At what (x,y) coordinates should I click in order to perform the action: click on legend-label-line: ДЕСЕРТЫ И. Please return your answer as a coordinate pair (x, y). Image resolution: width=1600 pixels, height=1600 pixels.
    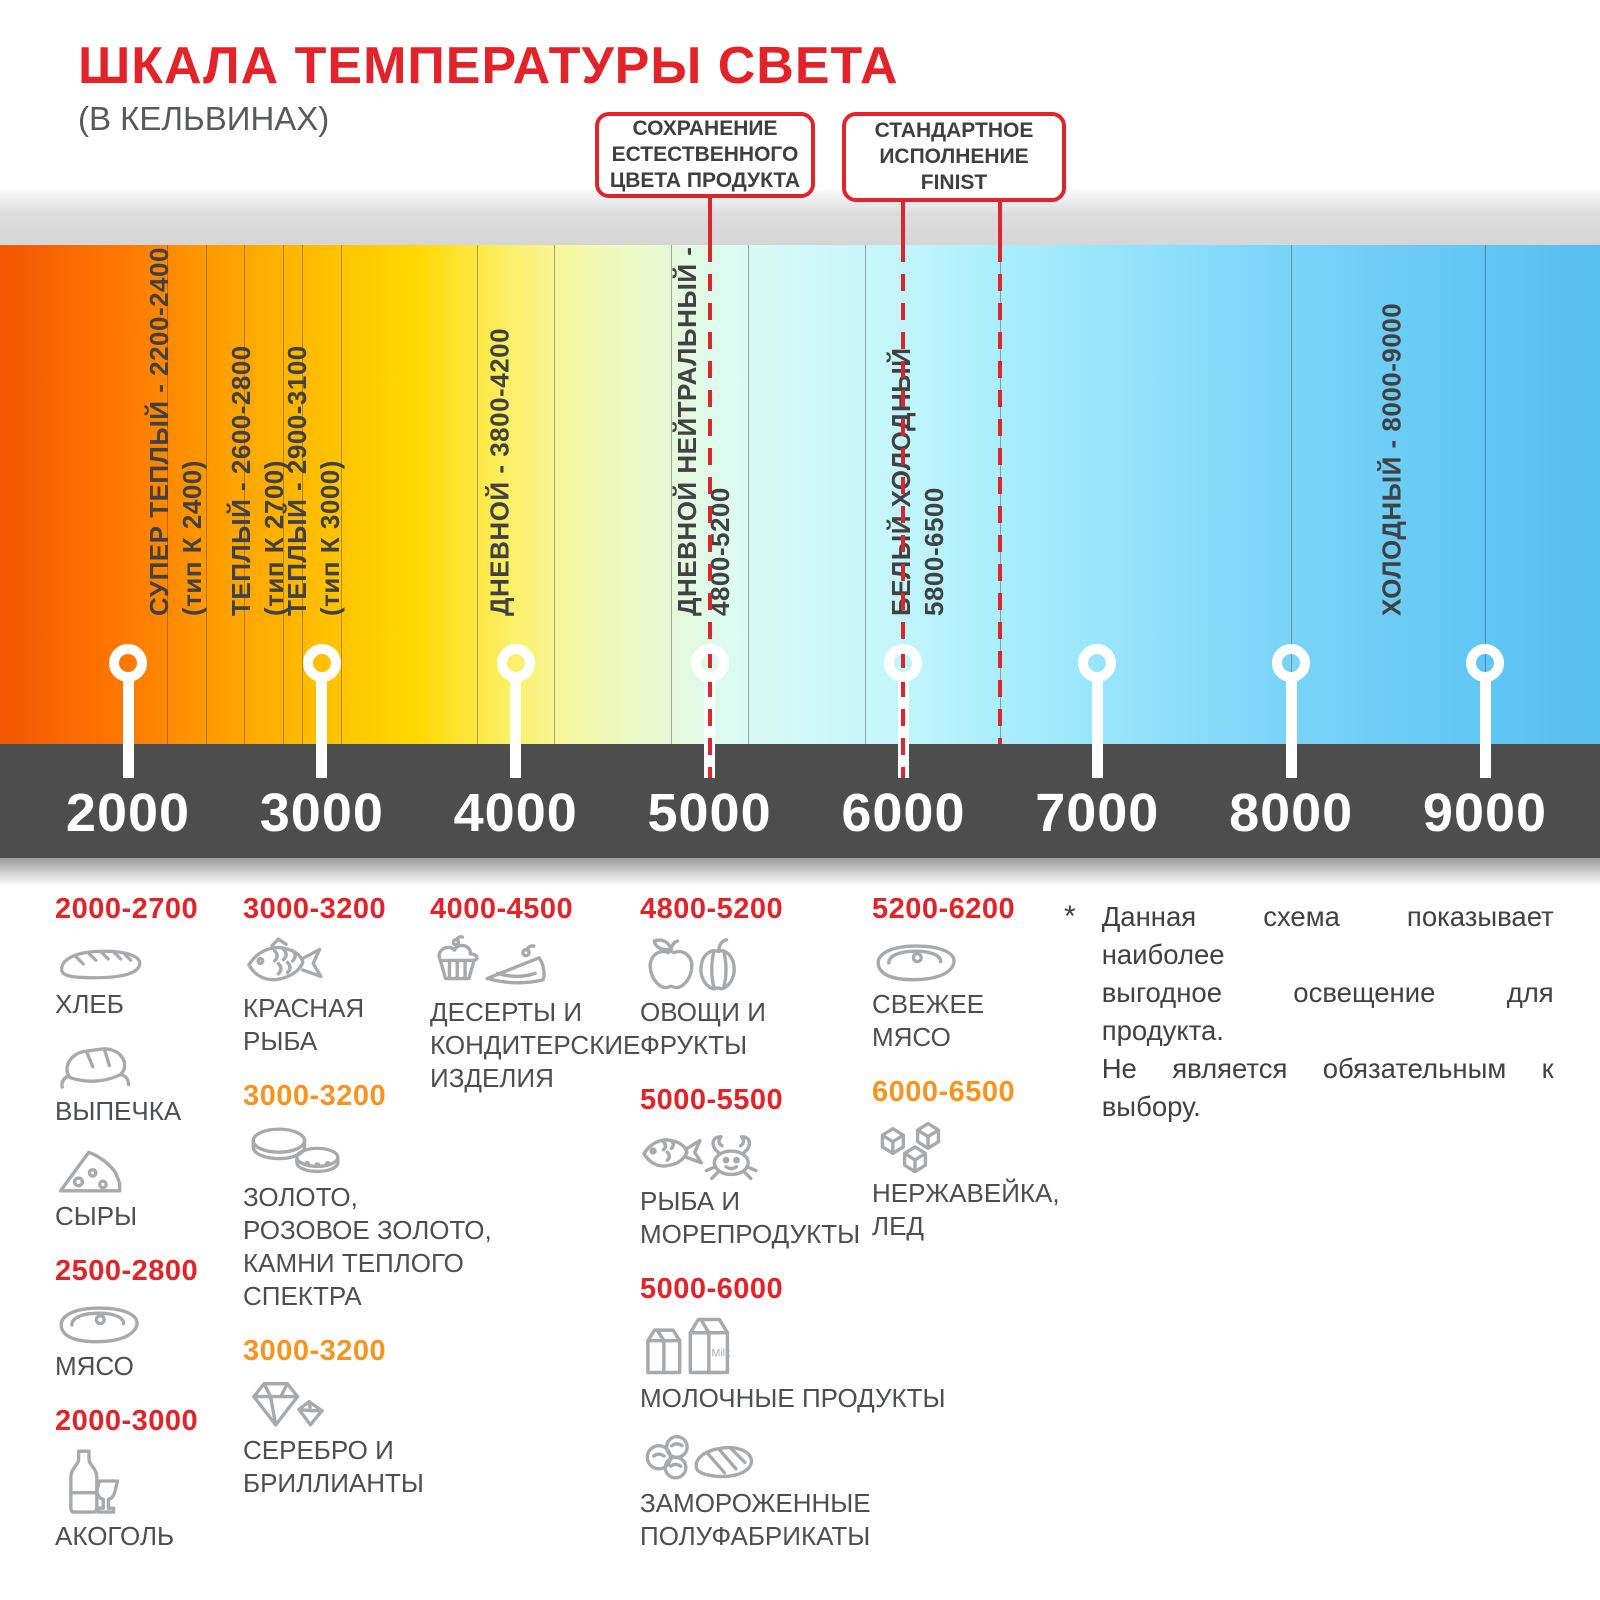
    Looking at the image, I should click on (506, 1012).